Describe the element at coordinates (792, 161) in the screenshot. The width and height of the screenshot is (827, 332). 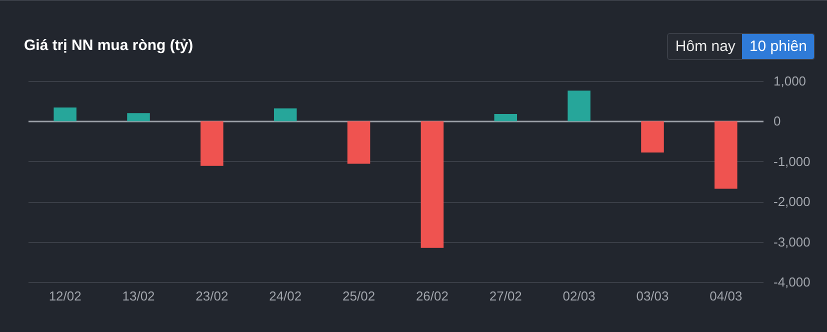
I see `y-tick-label: -1,000` at that location.